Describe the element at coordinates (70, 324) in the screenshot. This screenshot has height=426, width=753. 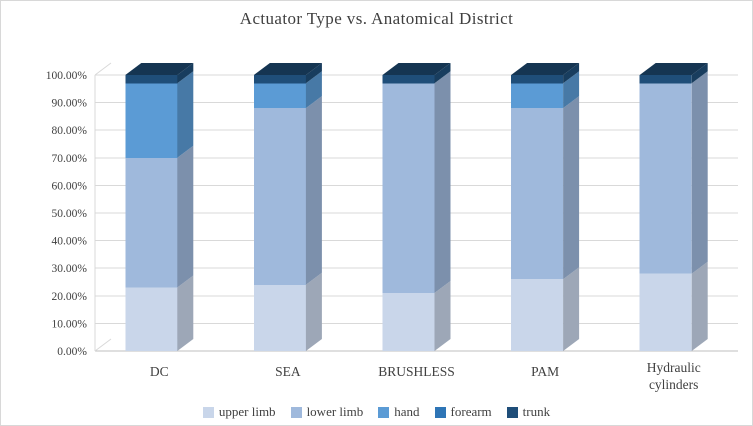
I see `y-tick-label: 10.00%` at that location.